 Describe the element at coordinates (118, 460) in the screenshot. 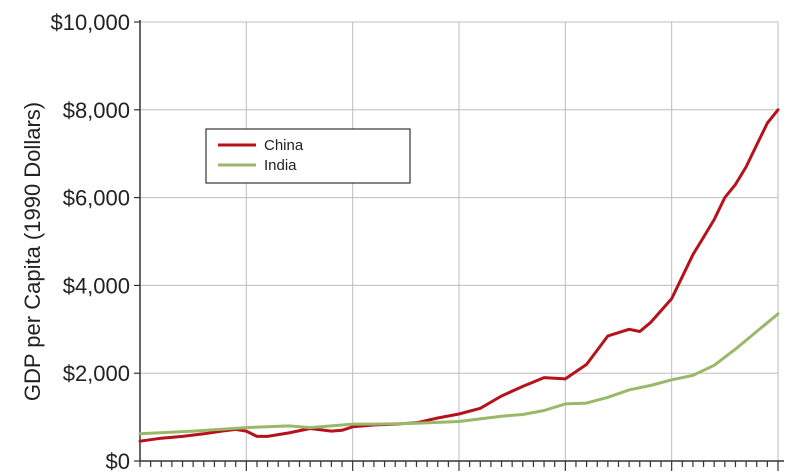

I see `y-tick-label: $0` at that location.